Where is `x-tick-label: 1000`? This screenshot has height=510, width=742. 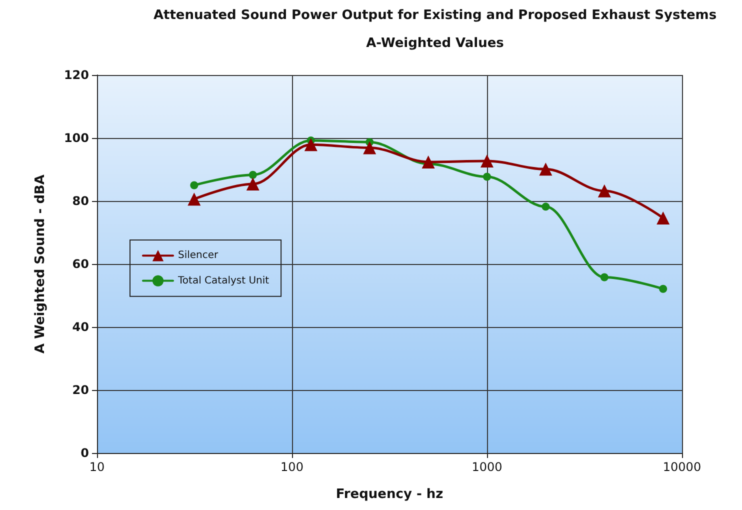 x-tick-label: 1000 is located at coordinates (487, 467).